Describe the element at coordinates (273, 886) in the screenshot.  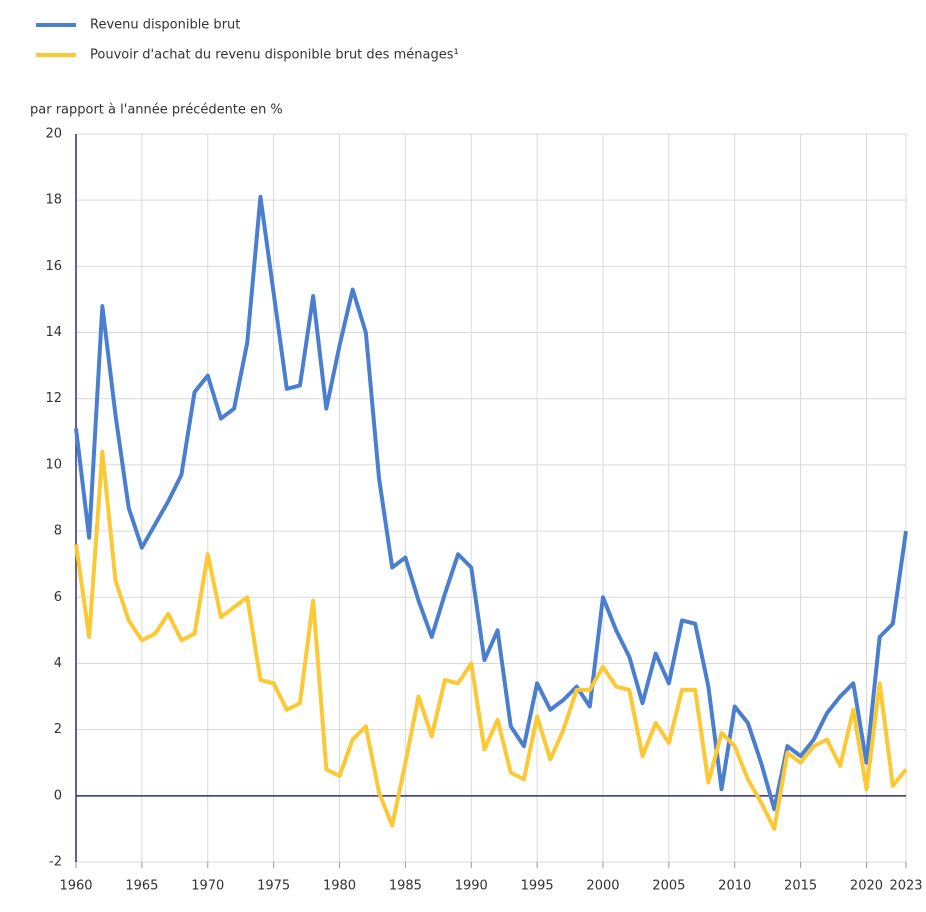
I see `x-tick-label: 1975` at that location.